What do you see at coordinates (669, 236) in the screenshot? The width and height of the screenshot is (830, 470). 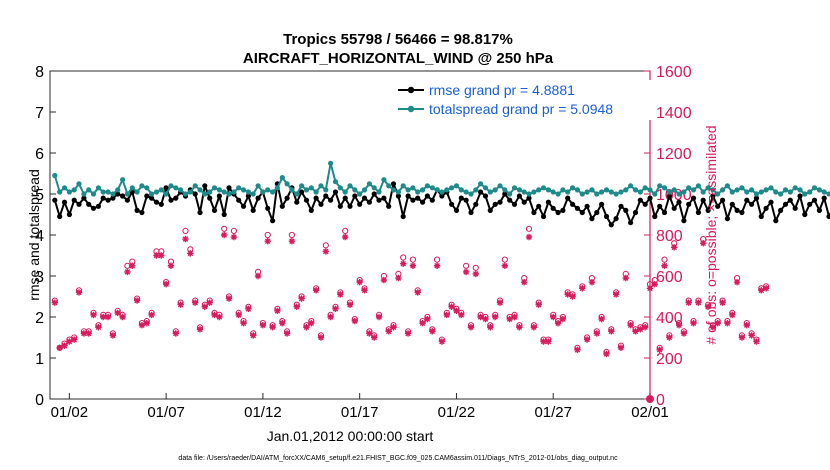 I see `right-tick-label: 800` at bounding box center [669, 236].